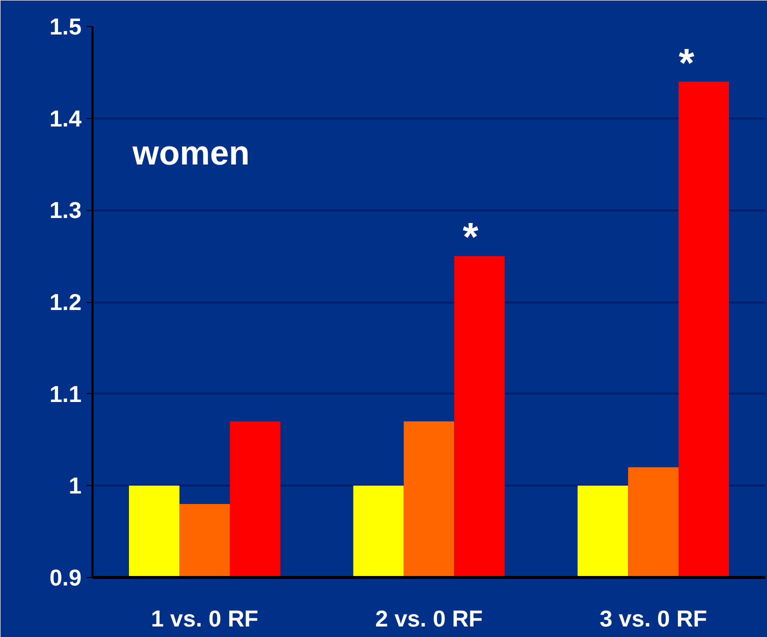 This screenshot has height=637, width=767. Describe the element at coordinates (204, 619) in the screenshot. I see `x-tick-label: 1 vs. 0 RF` at that location.